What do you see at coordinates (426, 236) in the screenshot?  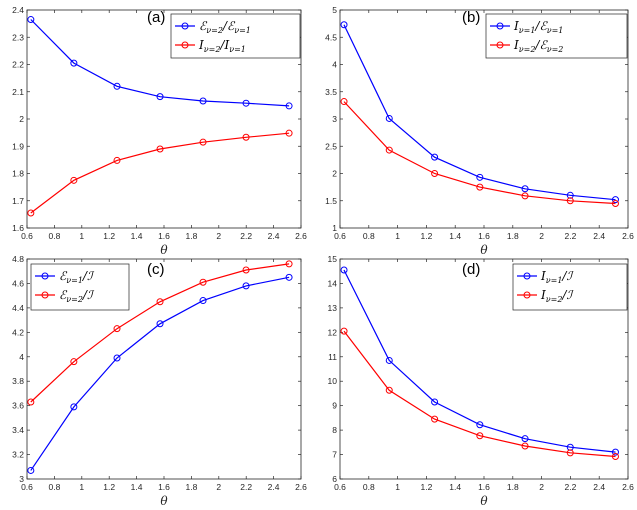 I see `x-tick-label: 1.2` at bounding box center [426, 236].